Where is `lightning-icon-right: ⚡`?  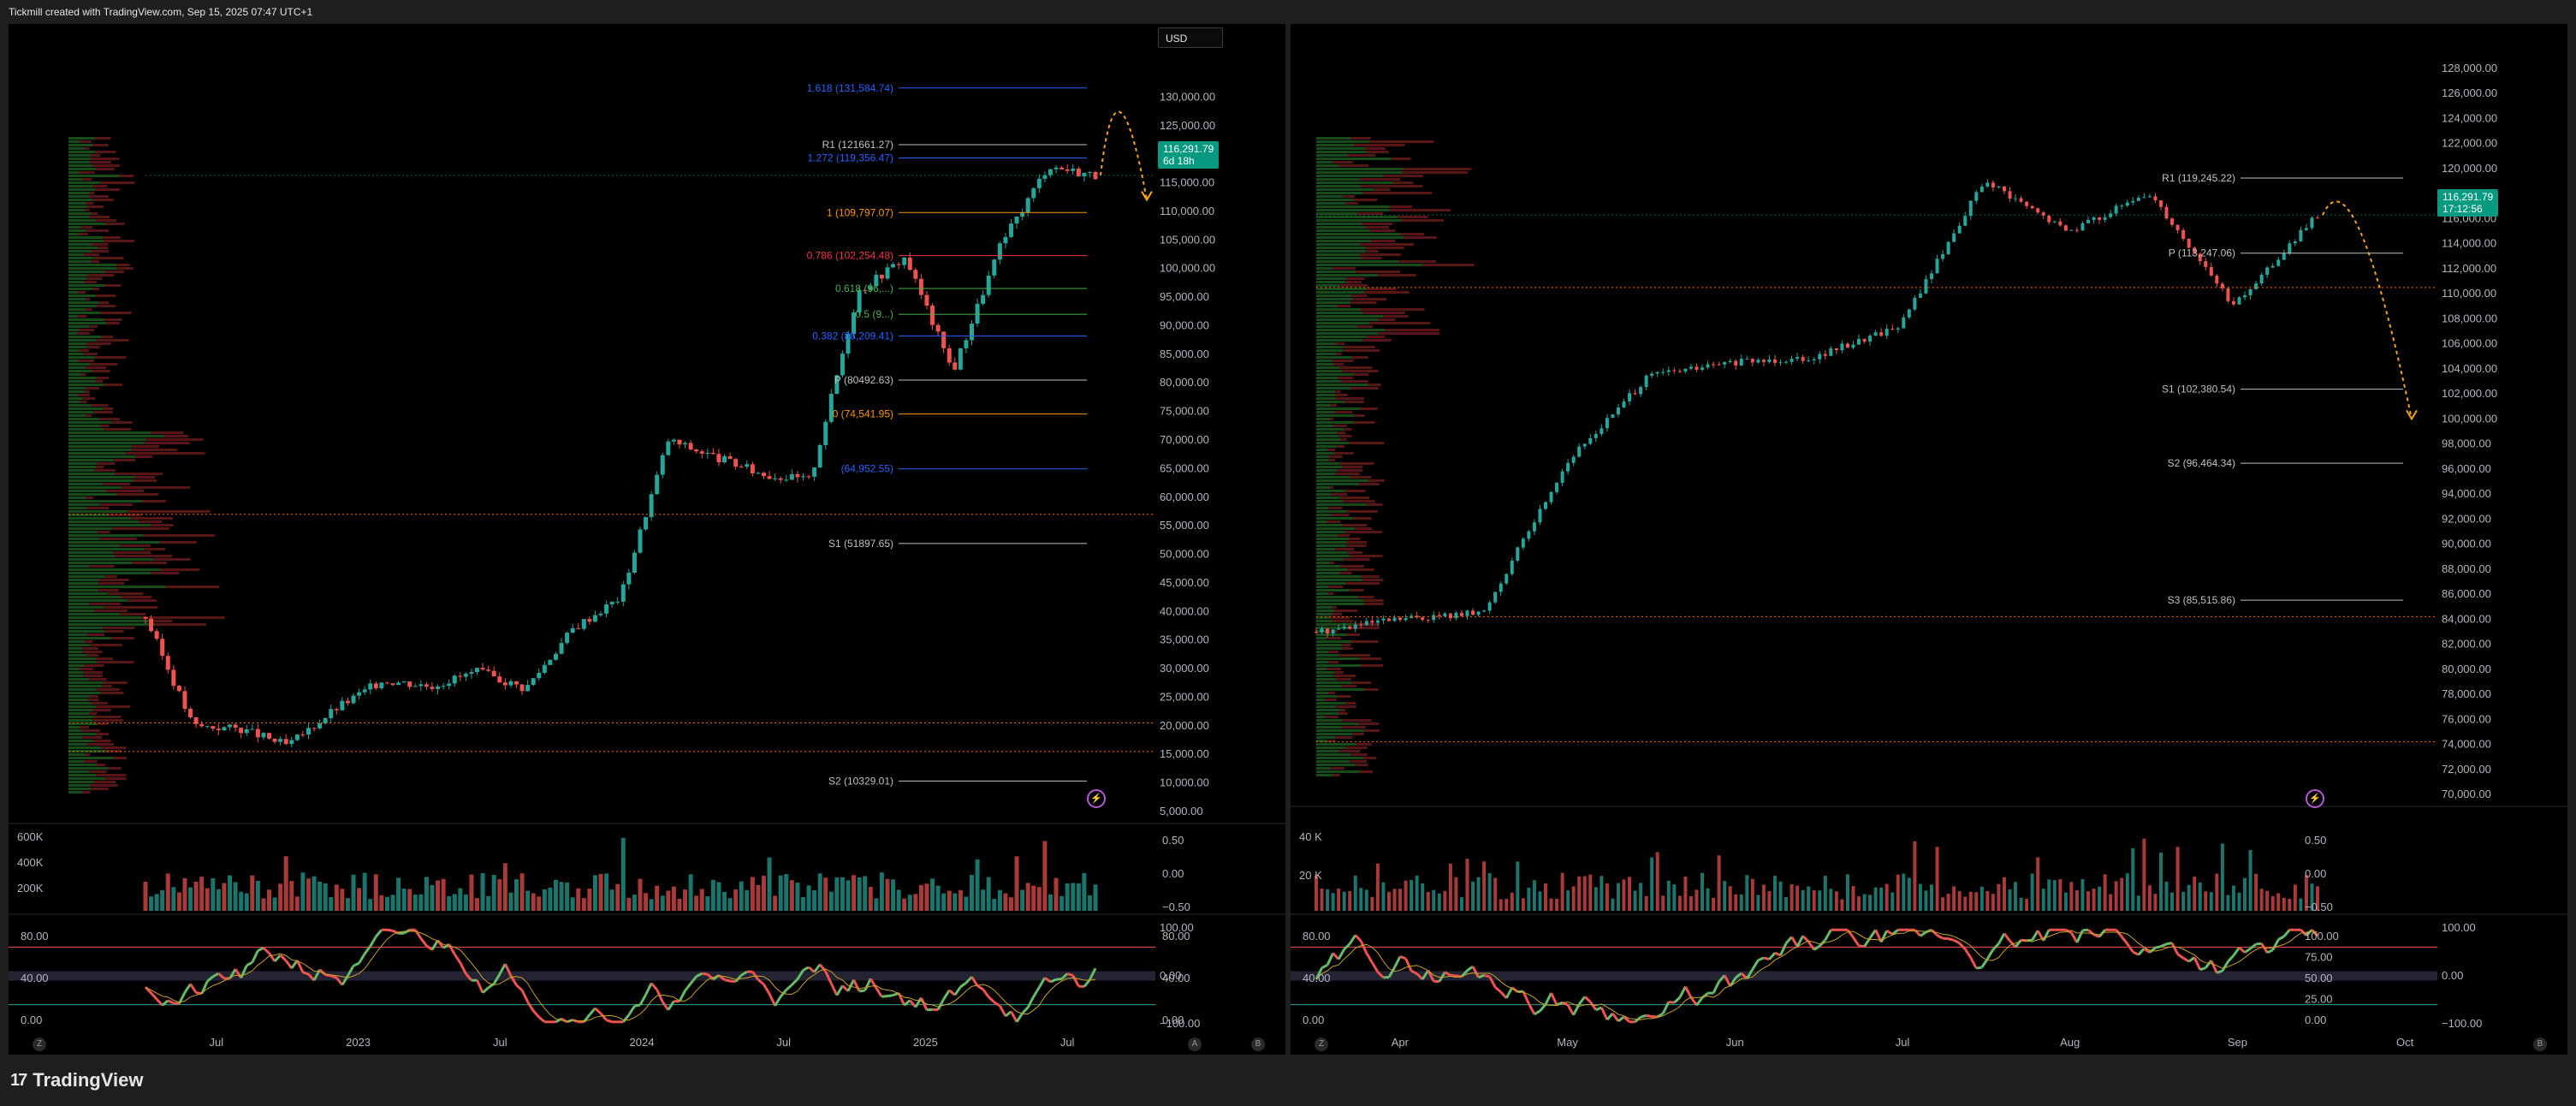 lightning-icon-right: ⚡ is located at coordinates (2315, 798).